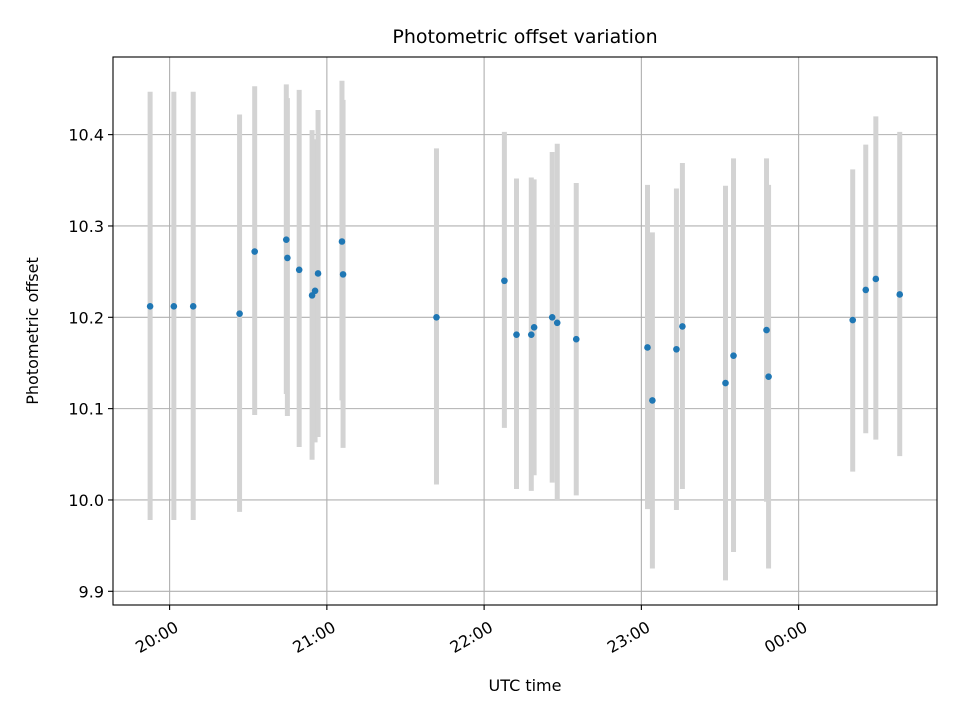  Describe the element at coordinates (525, 685) in the screenshot. I see `x-axis-label: UTC time` at that location.